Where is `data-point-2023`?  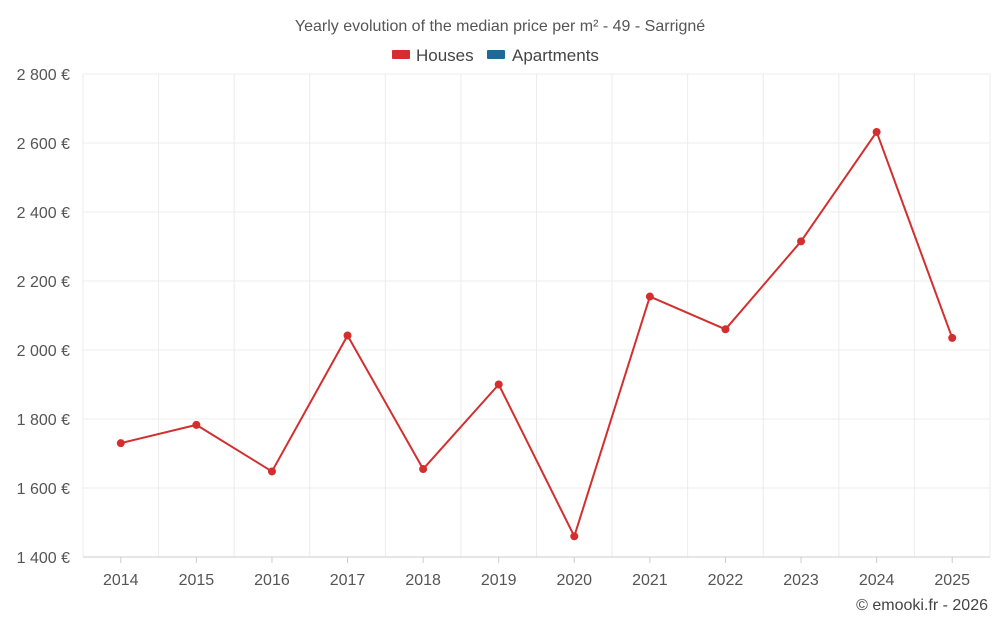
data-point-2023 is located at coordinates (801, 241).